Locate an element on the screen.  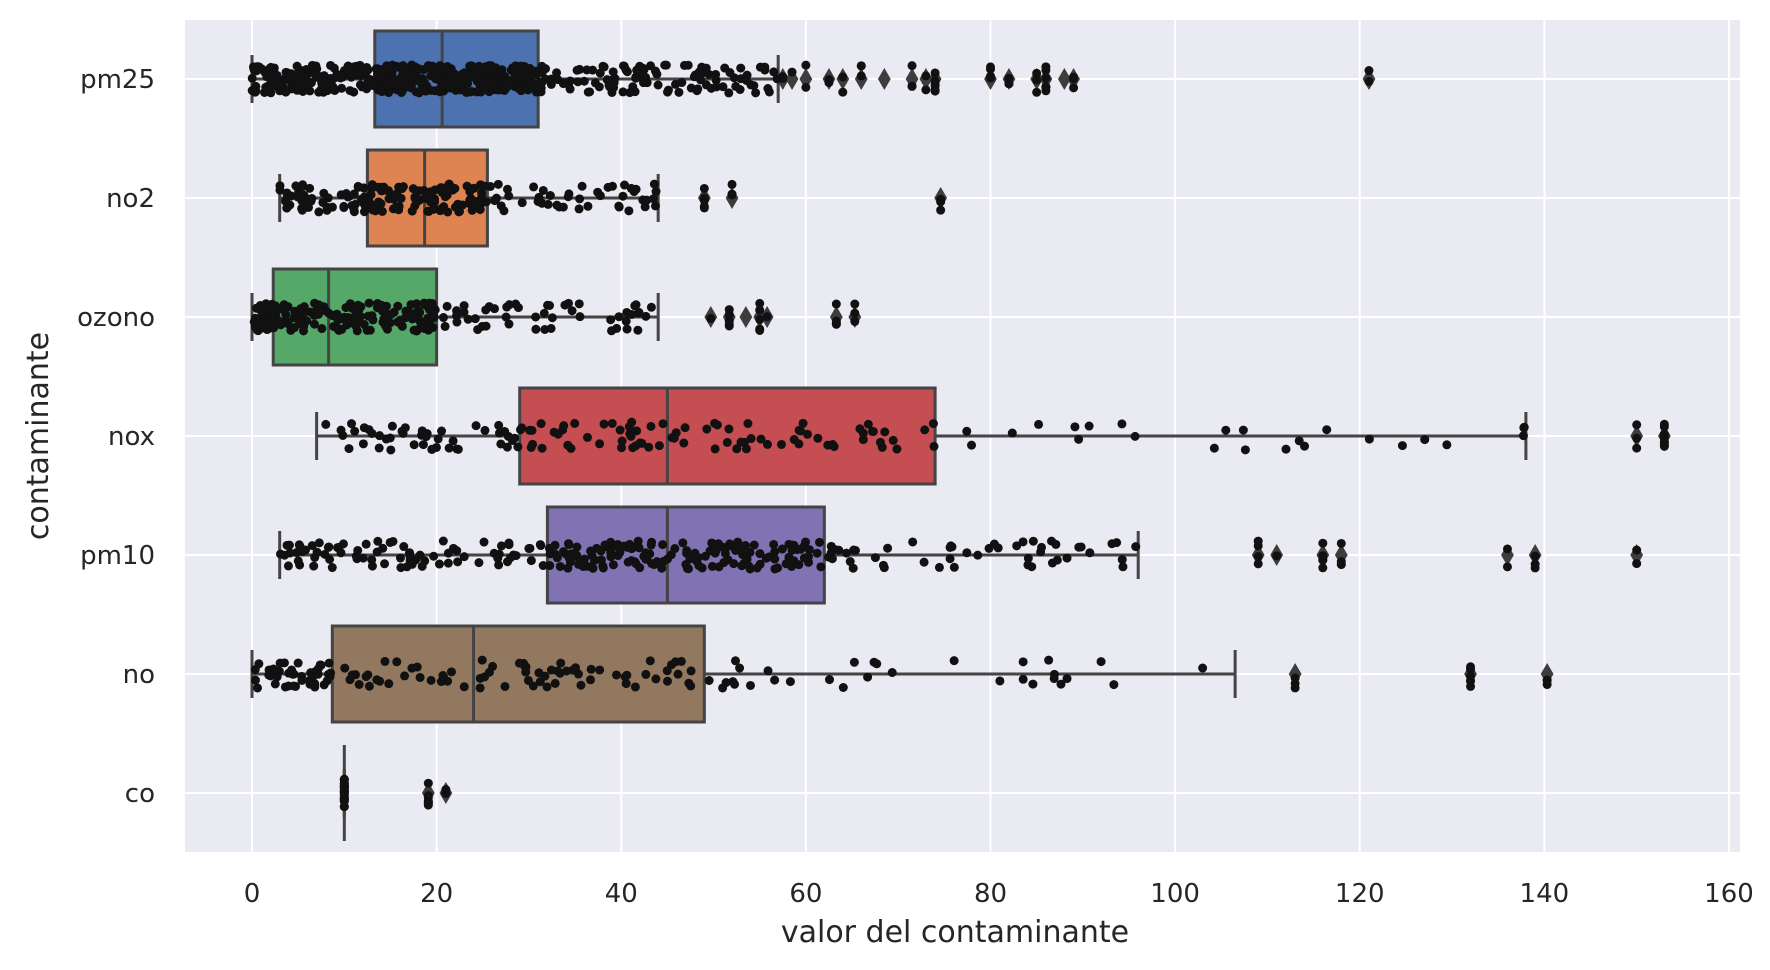
x-tick-label: 120 is located at coordinates (1360, 894).